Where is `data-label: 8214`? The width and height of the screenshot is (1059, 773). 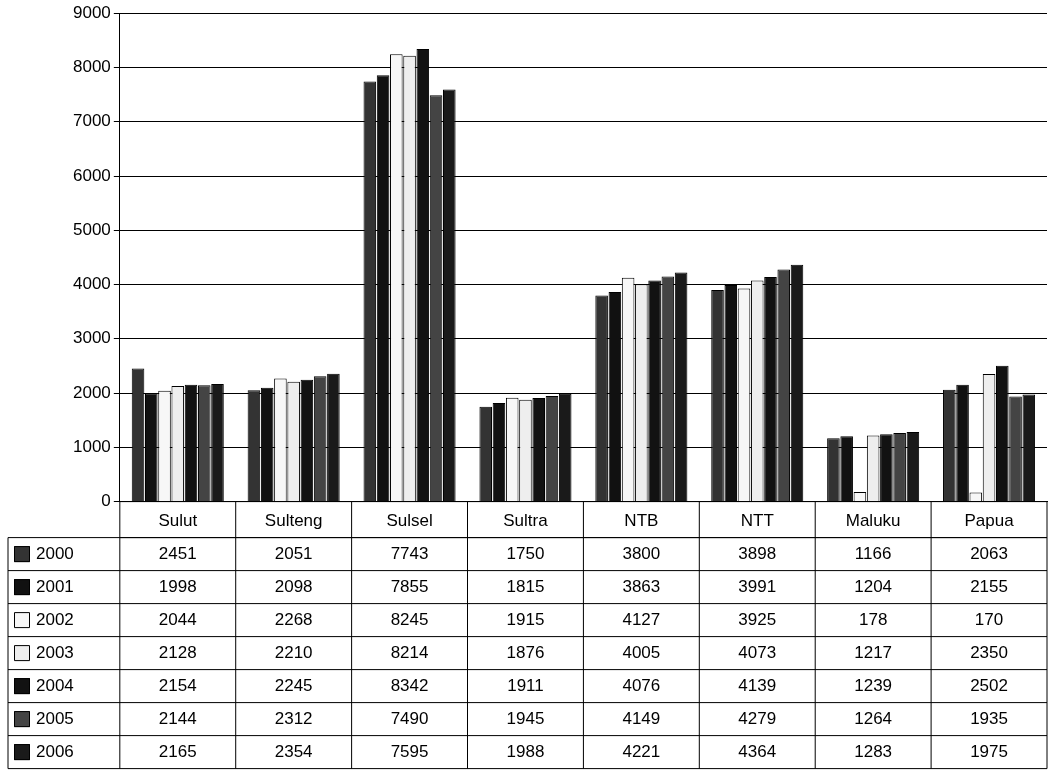
data-label: 8214 is located at coordinates (409, 652).